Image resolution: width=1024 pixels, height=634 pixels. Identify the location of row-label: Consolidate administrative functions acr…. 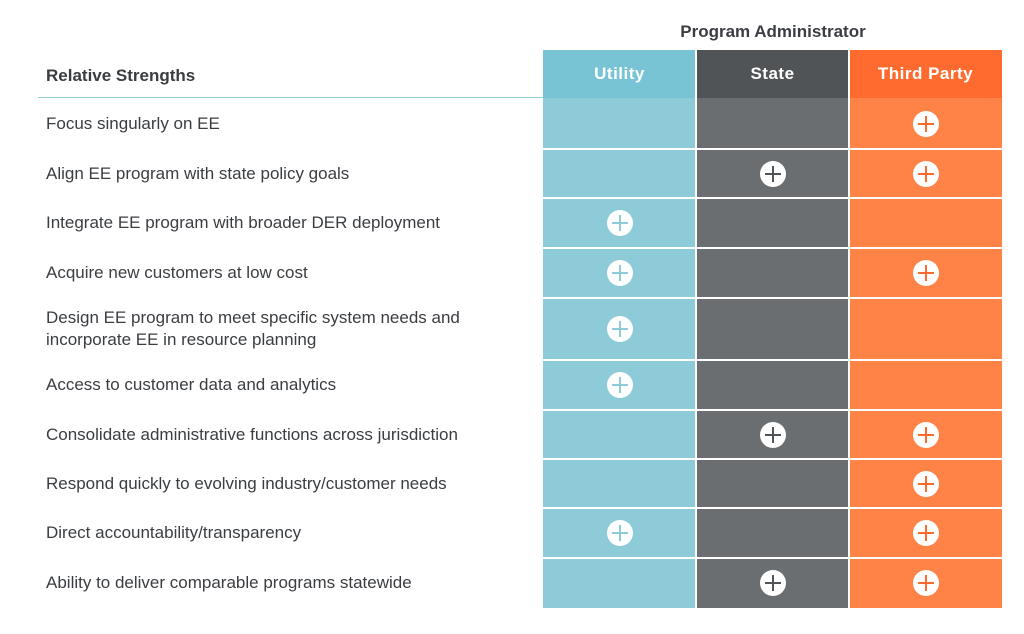
(252, 434).